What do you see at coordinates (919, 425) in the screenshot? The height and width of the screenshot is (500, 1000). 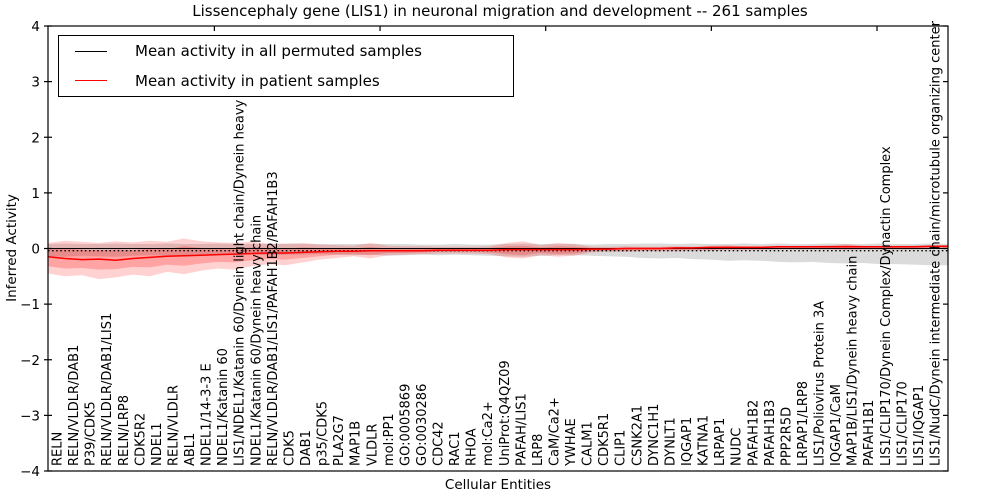 I see `x-tick-label: LIS1/IQGAP1` at bounding box center [919, 425].